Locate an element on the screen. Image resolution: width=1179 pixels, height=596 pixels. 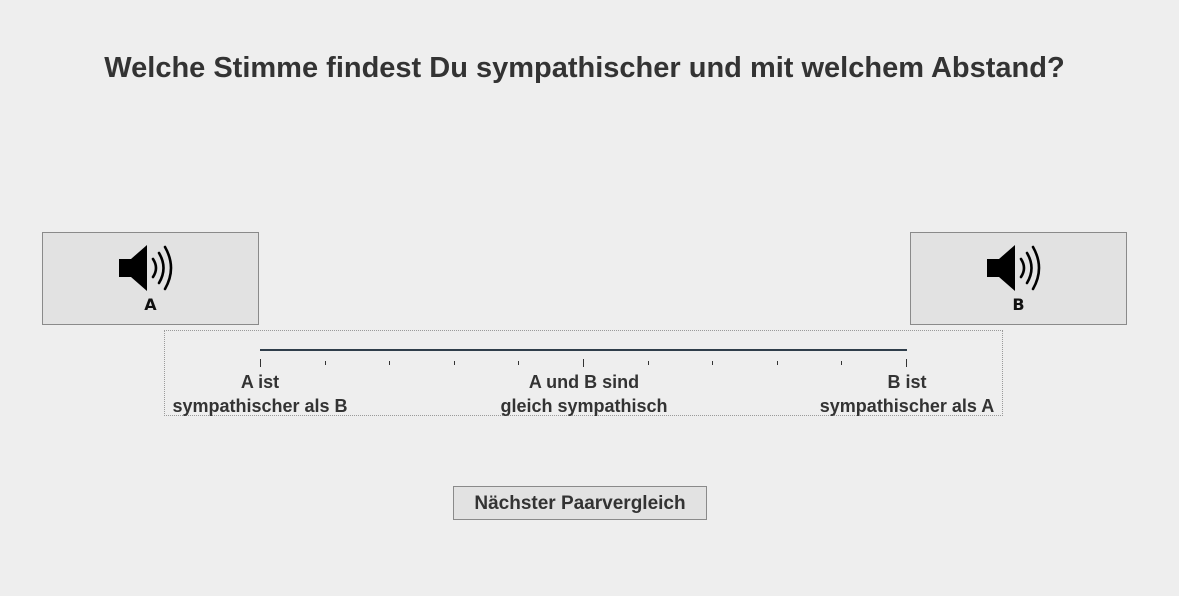
scale-label-left-line2: sympathischer als B is located at coordinates (260, 406).